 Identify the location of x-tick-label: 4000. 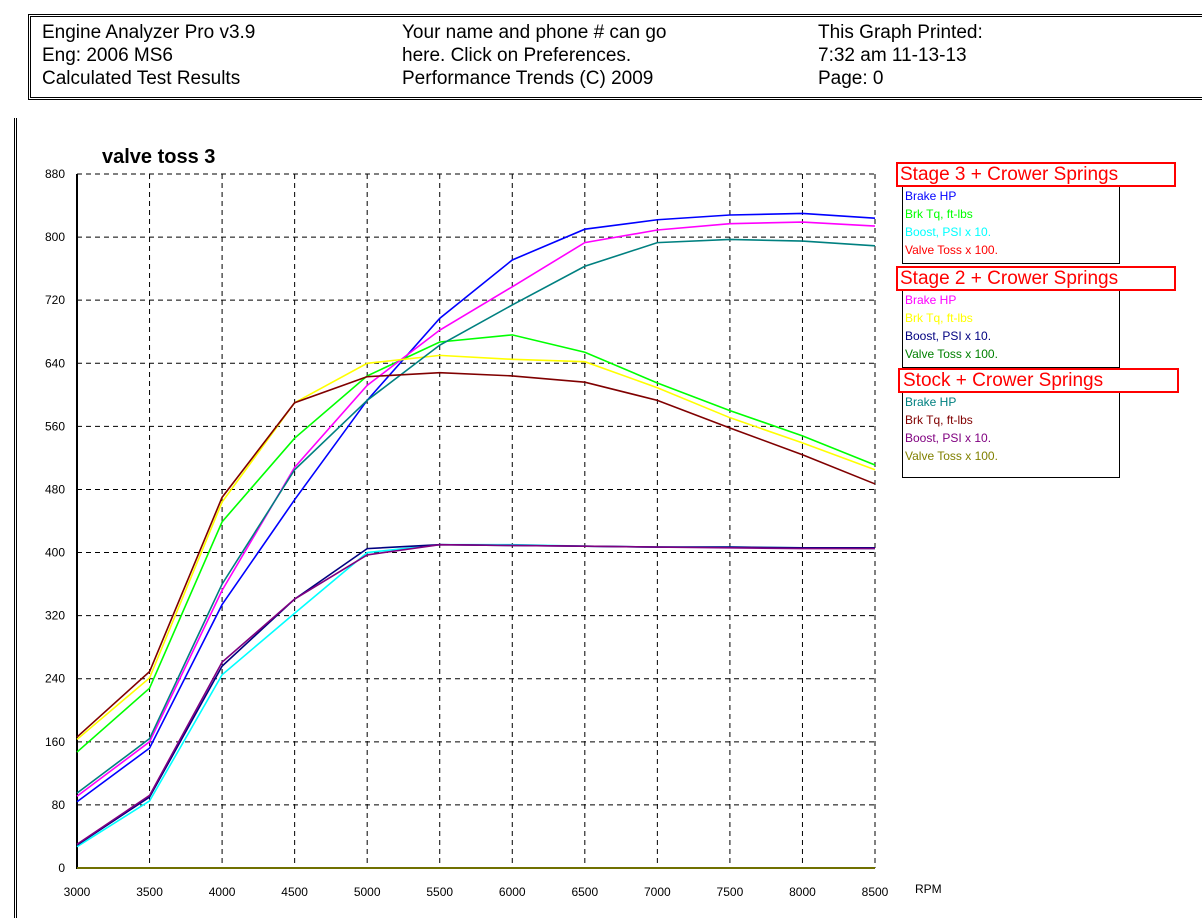
(222, 892).